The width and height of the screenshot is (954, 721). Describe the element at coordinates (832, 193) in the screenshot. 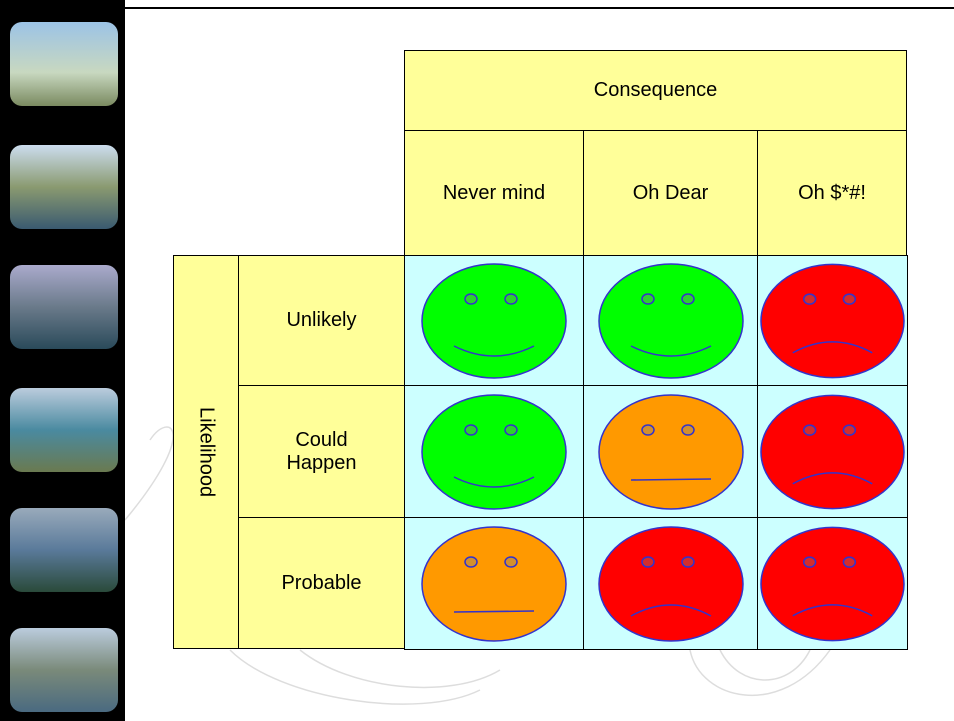

I see `column-header: Oh $*#!` at that location.